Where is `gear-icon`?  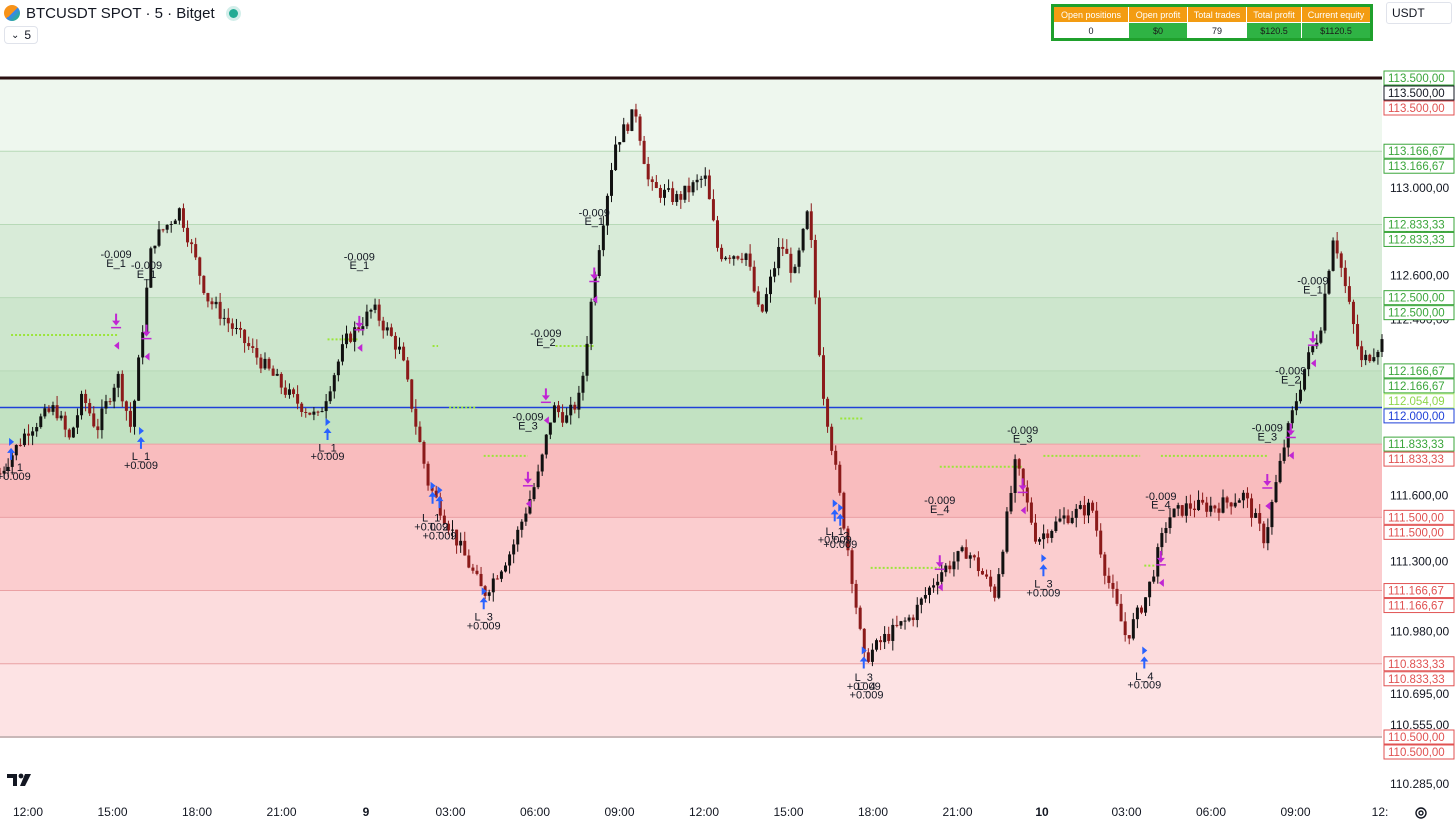 gear-icon is located at coordinates (1421, 813).